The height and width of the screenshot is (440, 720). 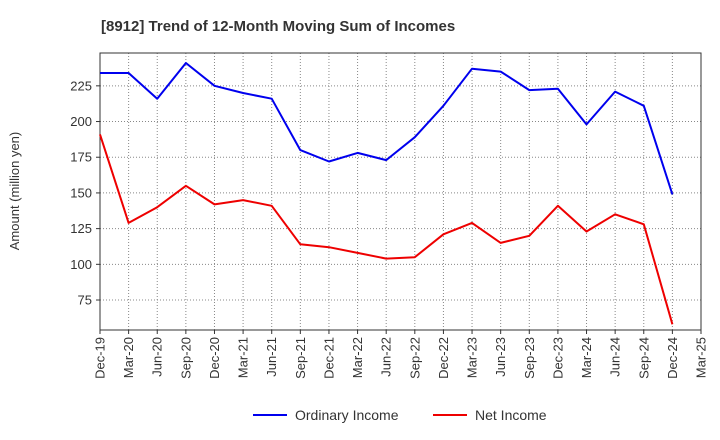 I want to click on x-tick-label: Mar-20, so click(x=128, y=357).